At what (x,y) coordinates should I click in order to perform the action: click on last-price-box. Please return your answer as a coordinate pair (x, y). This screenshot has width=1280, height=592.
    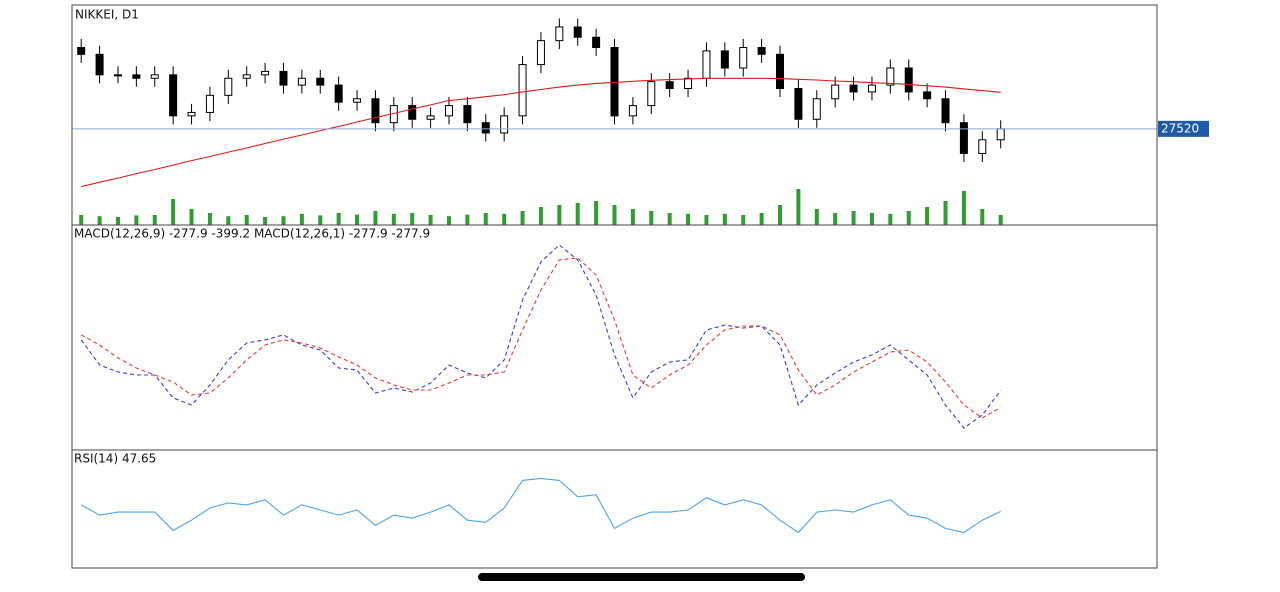
    Looking at the image, I should click on (1183, 128).